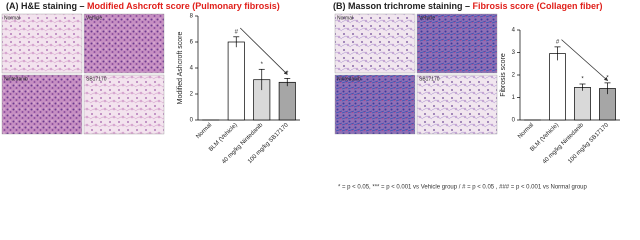  I want to click on y-tick-label: 6, so click(192, 43).